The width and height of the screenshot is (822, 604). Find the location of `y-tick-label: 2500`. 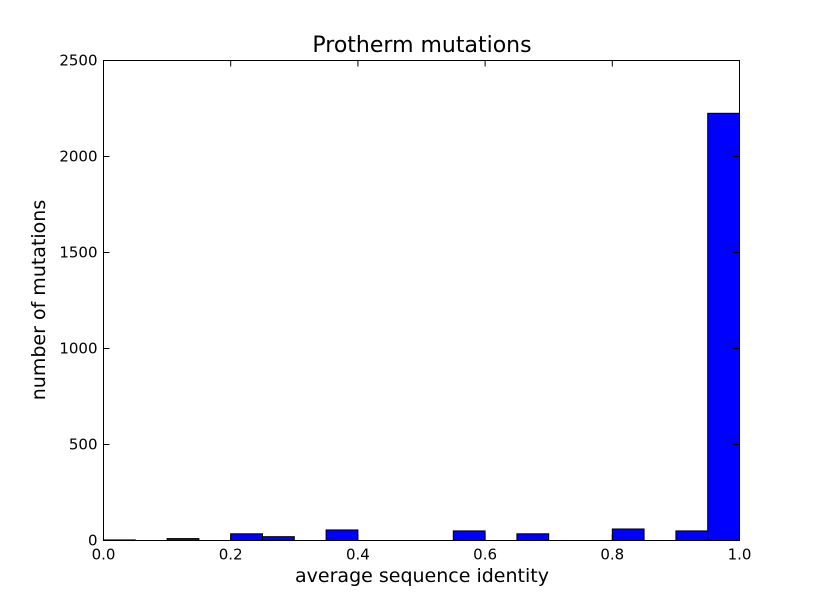

y-tick-label: 2500 is located at coordinates (78, 61).